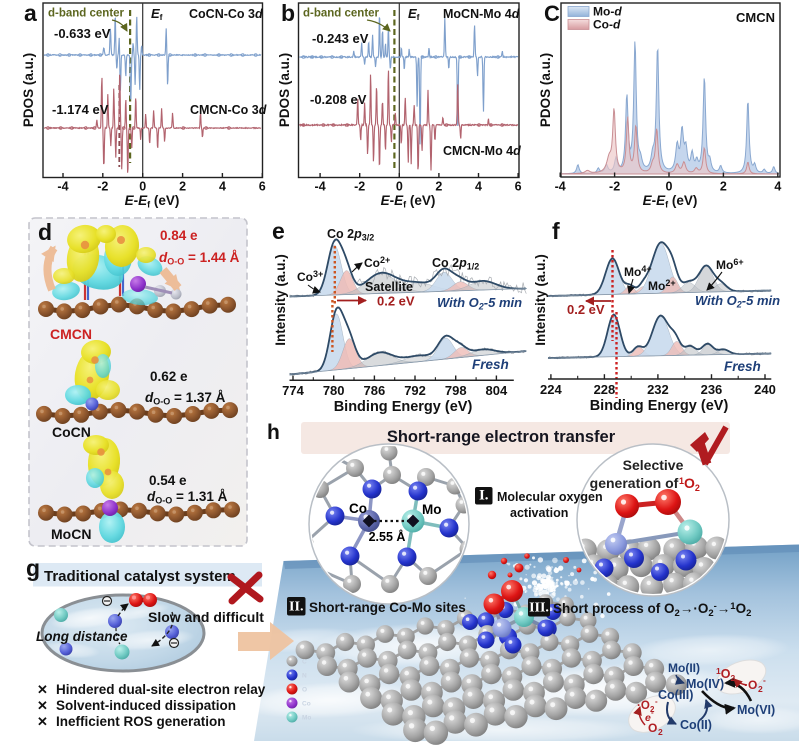  I want to click on svg-text: -1.174 eV, so click(80, 109).